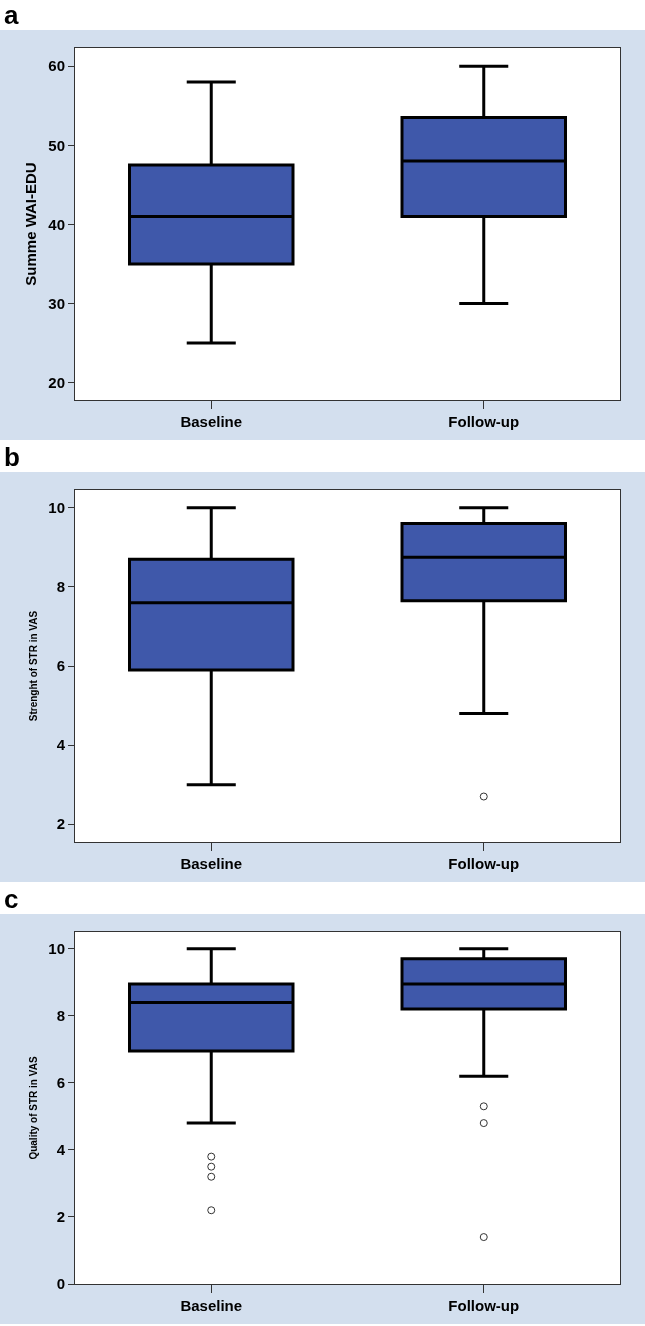  What do you see at coordinates (30, 224) in the screenshot?
I see `y-axis-title: Summe WAI-EDU` at bounding box center [30, 224].